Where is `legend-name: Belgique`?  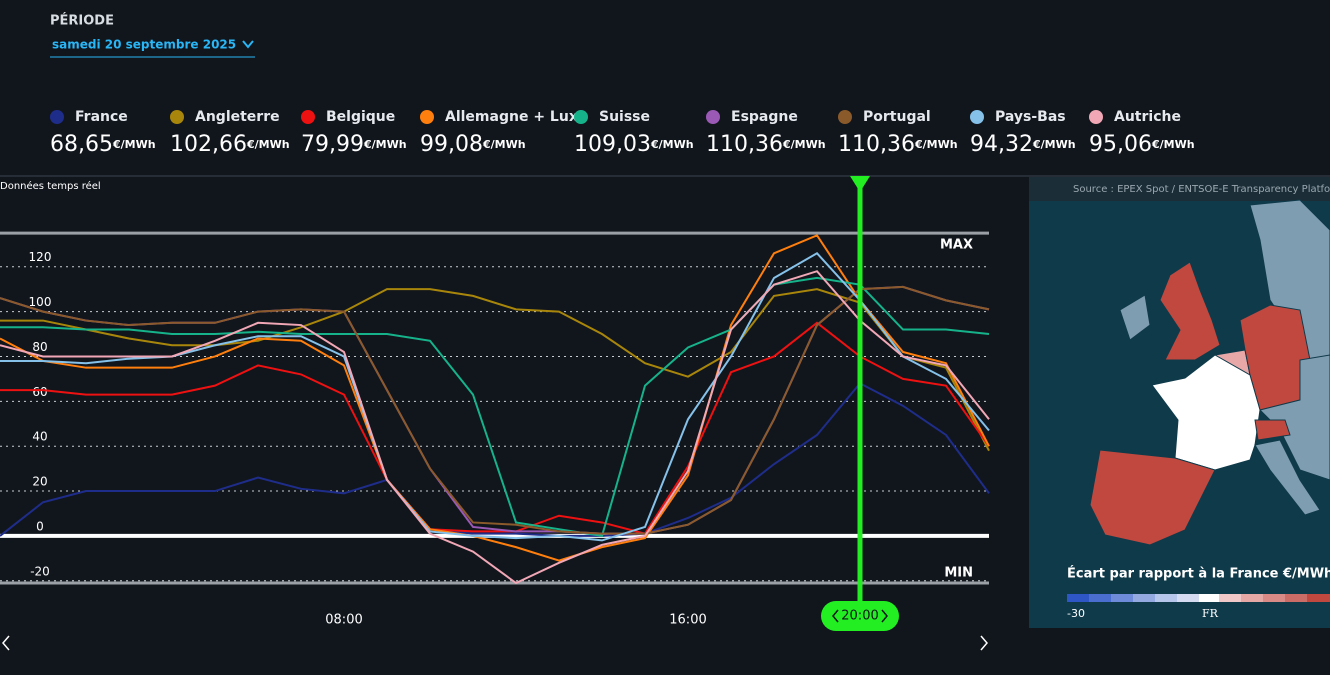 legend-name: Belgique is located at coordinates (360, 117).